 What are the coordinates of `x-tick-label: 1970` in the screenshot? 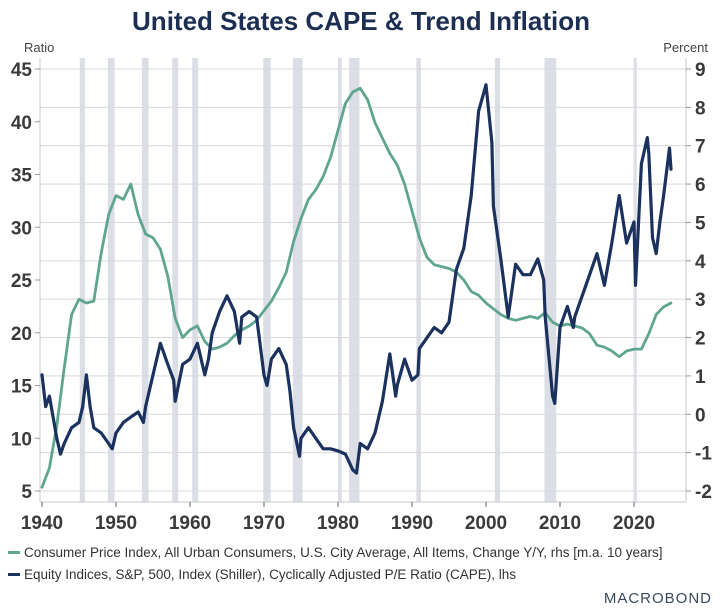 It's located at (264, 523).